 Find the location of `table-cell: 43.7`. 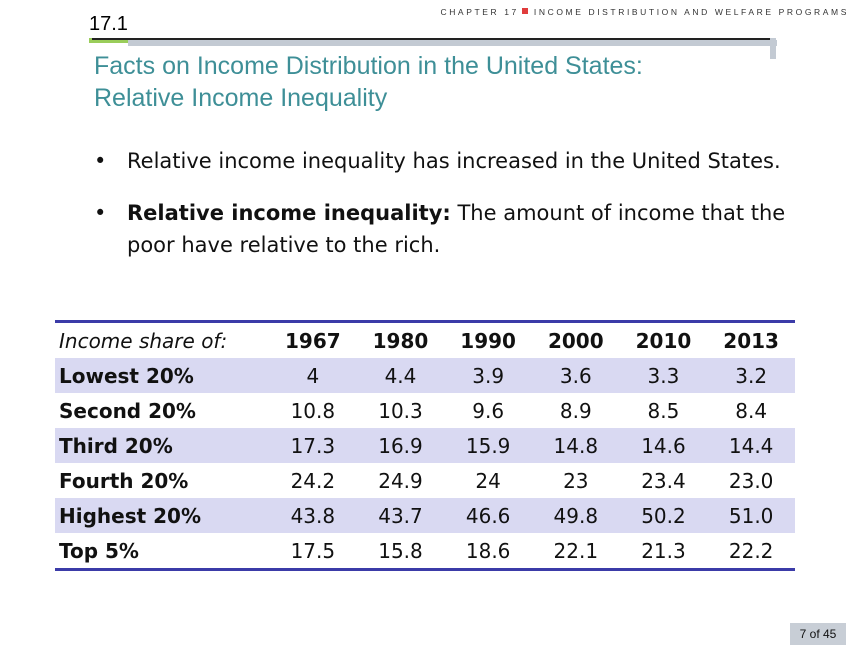

table-cell: 43.7 is located at coordinates (400, 515).